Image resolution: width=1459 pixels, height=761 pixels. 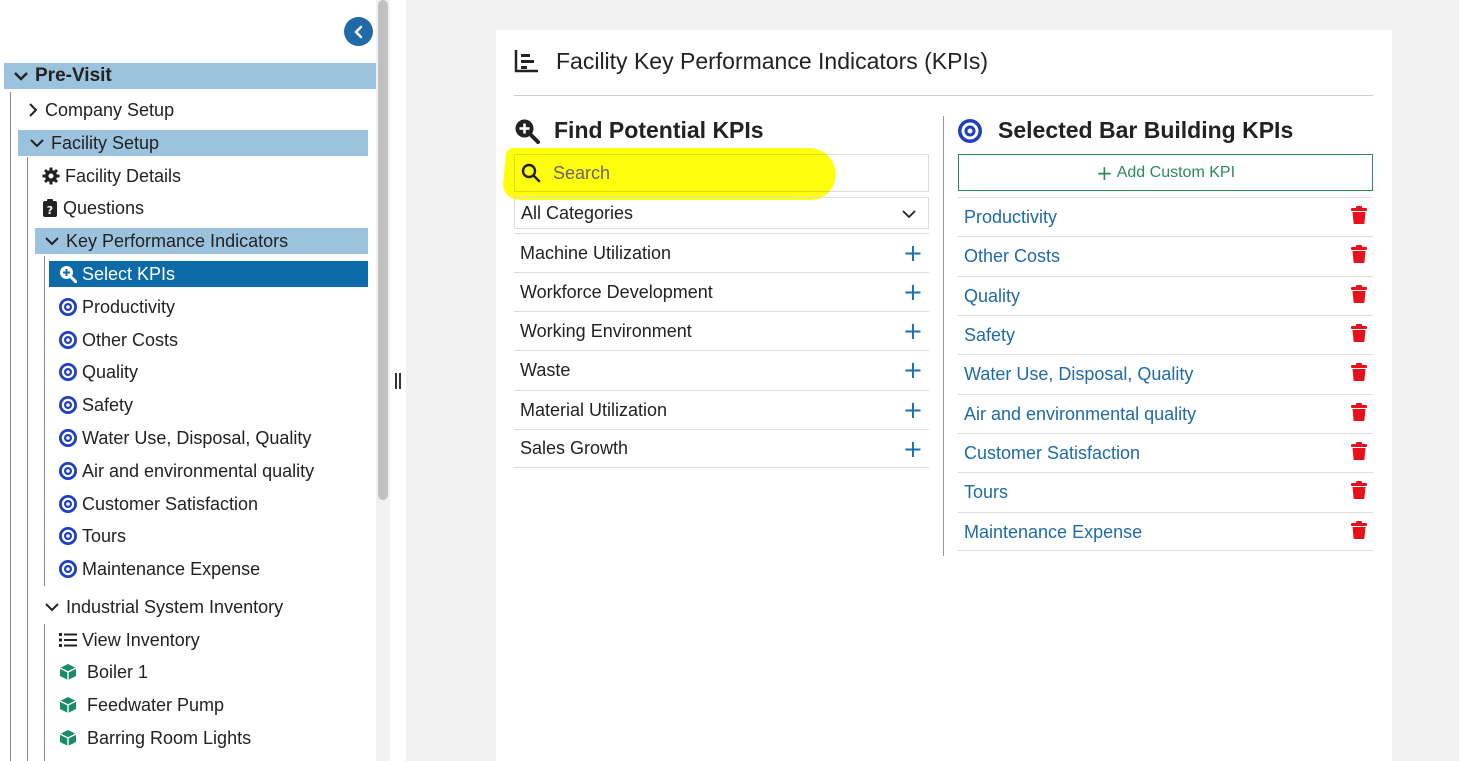 I want to click on title-divider, so click(x=943, y=95).